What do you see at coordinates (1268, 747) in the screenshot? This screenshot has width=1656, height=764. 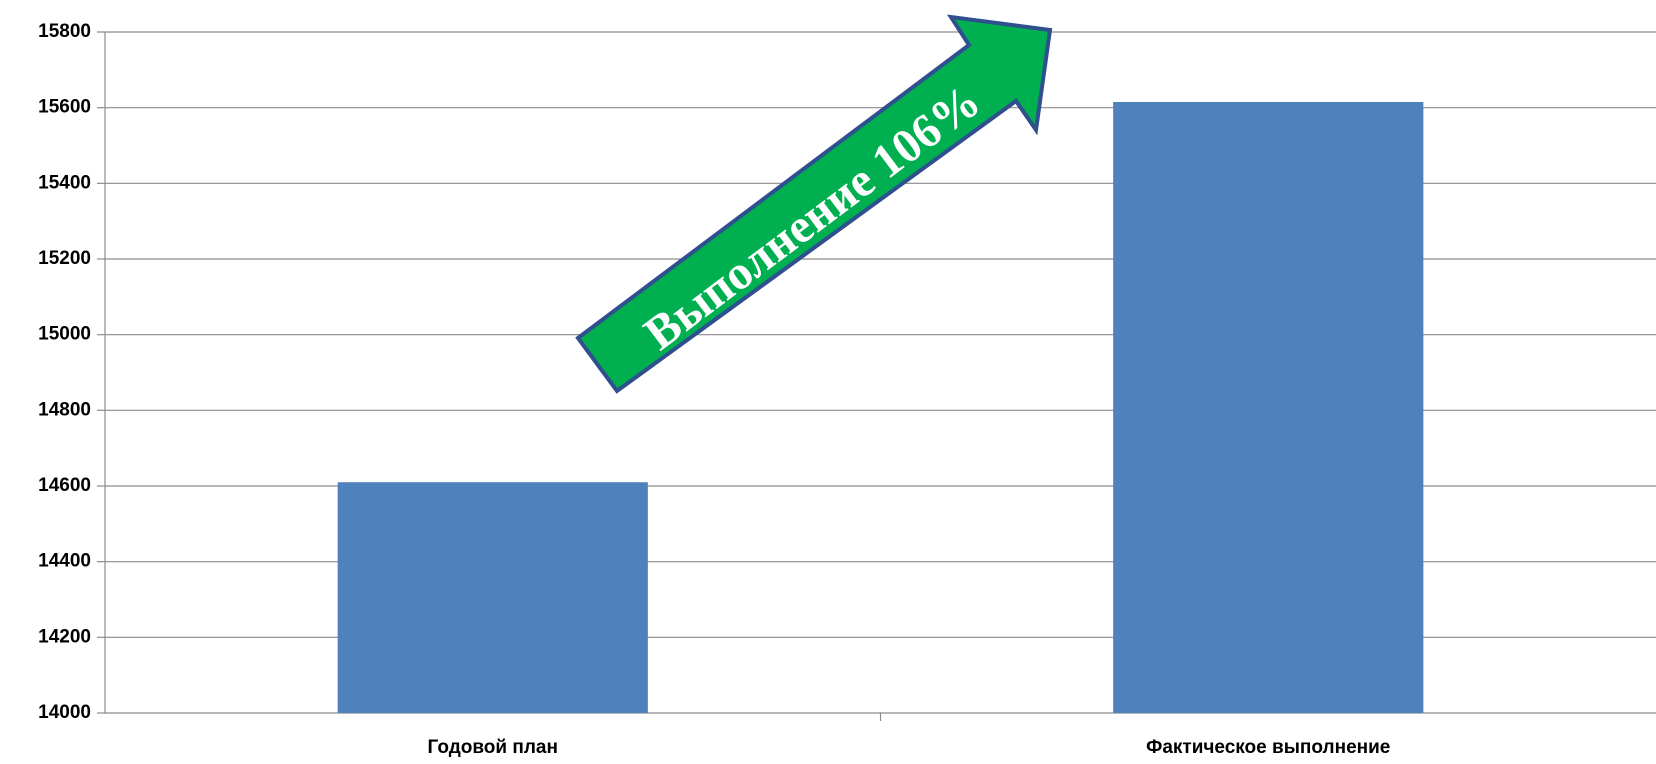 I see `x-category-label: Фактическое выполнение` at bounding box center [1268, 747].